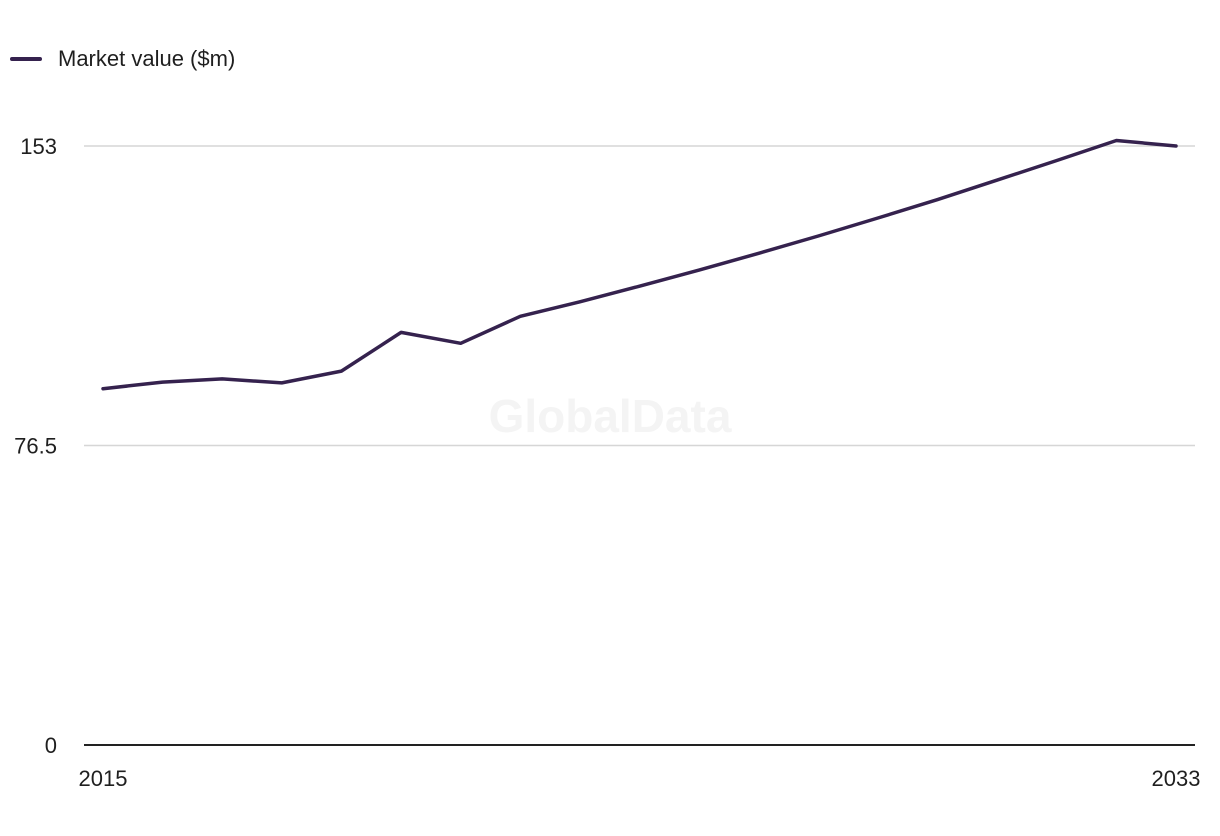 This screenshot has width=1220, height=836. Describe the element at coordinates (26, 59) in the screenshot. I see `legend-swatch` at that location.